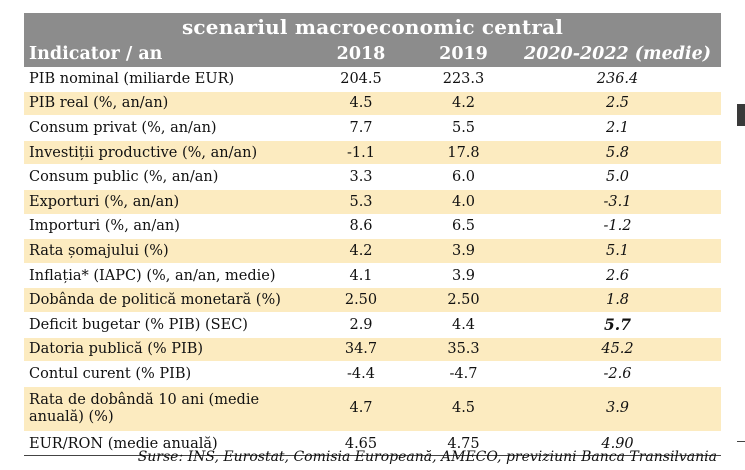 This screenshot has width=745, height=470. What do you see at coordinates (741, 441) in the screenshot?
I see `side-rule` at bounding box center [741, 441].